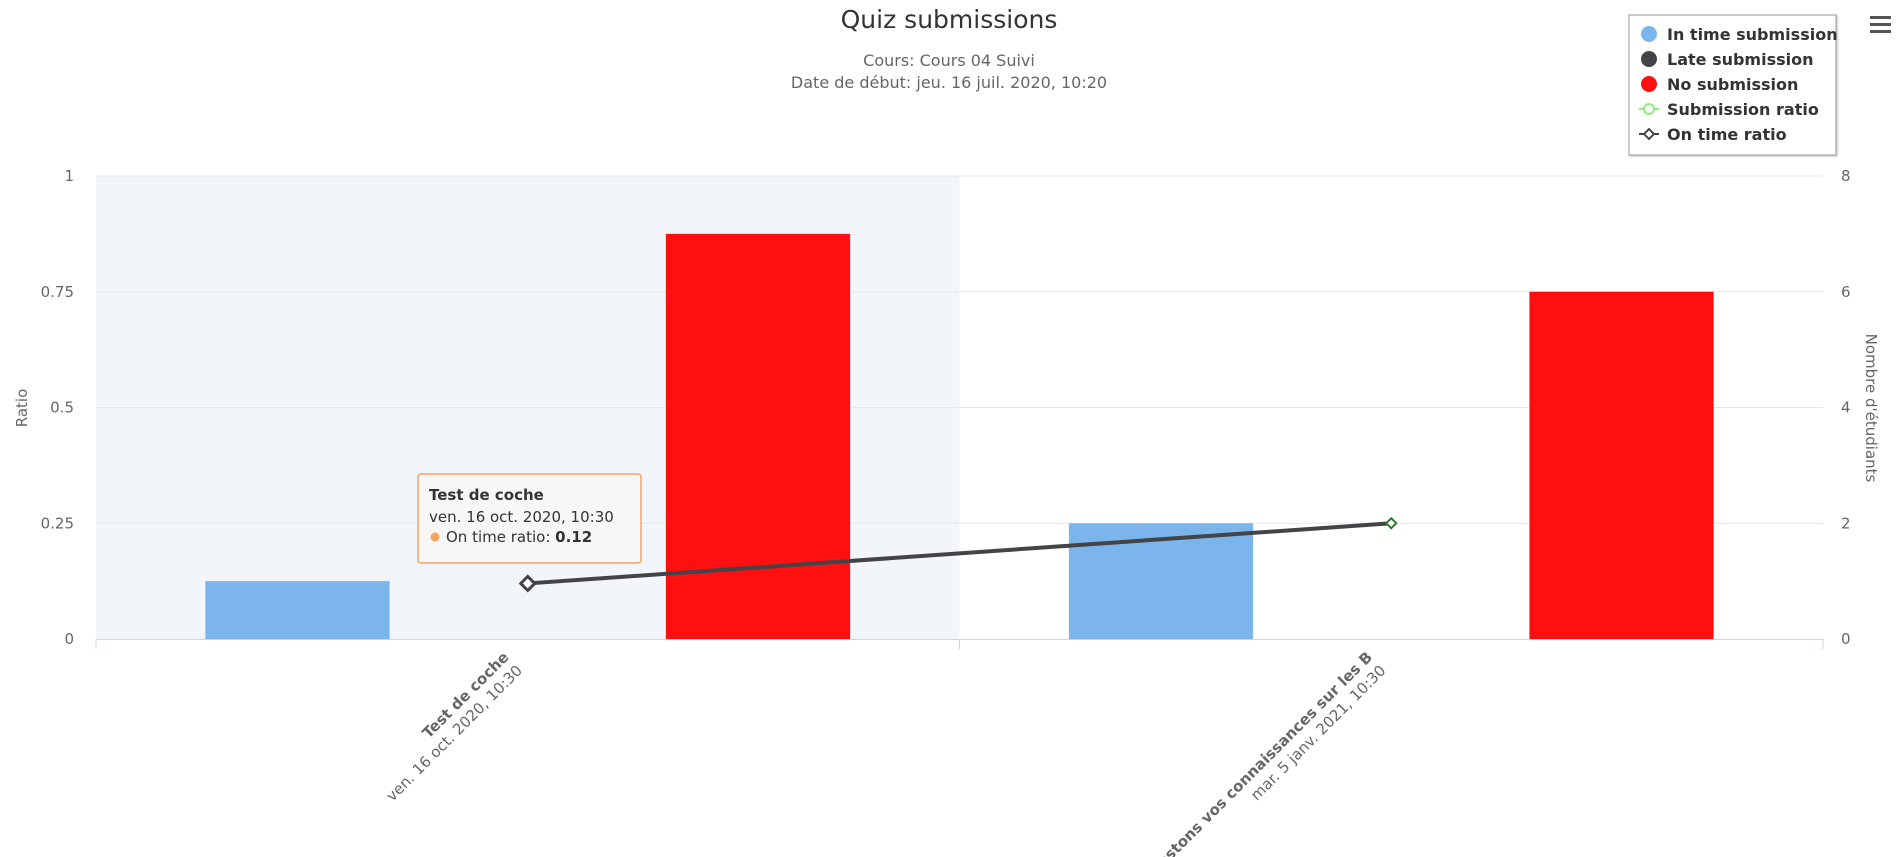 The height and width of the screenshot is (857, 1898). I want to click on series-line, so click(959, 553).